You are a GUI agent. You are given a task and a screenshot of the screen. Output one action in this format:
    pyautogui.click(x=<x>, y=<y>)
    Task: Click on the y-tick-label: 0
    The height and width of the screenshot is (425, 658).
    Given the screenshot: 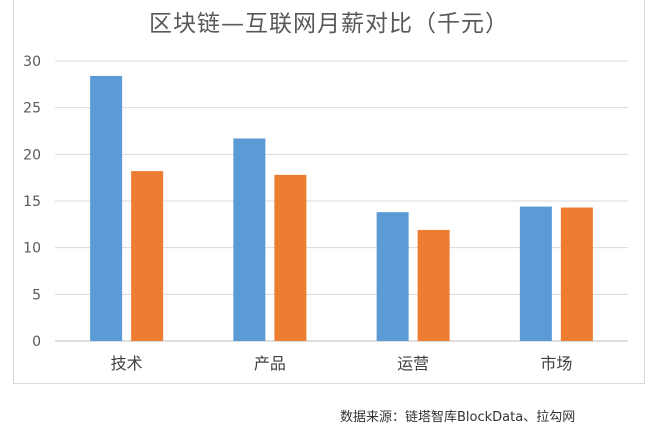 What is the action you would take?
    pyautogui.click(x=36, y=342)
    